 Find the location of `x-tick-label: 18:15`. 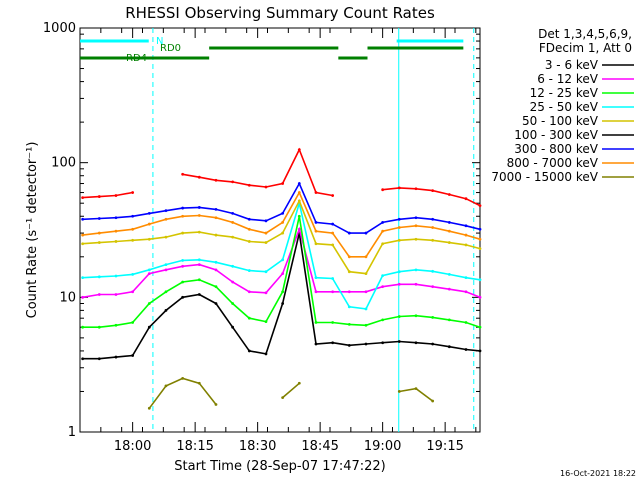

x-tick-label: 18:15 is located at coordinates (194, 446).